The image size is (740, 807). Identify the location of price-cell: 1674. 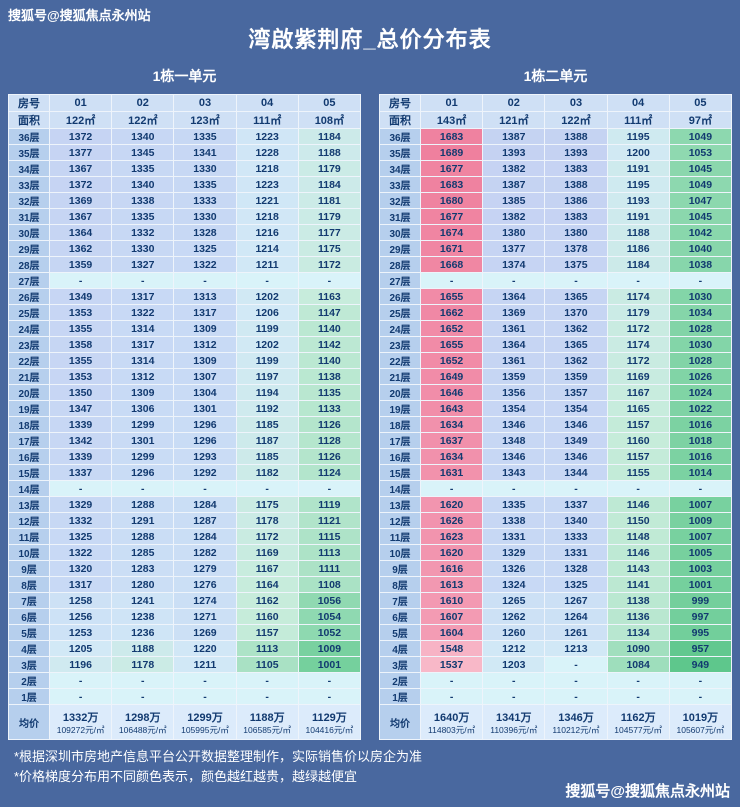
(451, 232).